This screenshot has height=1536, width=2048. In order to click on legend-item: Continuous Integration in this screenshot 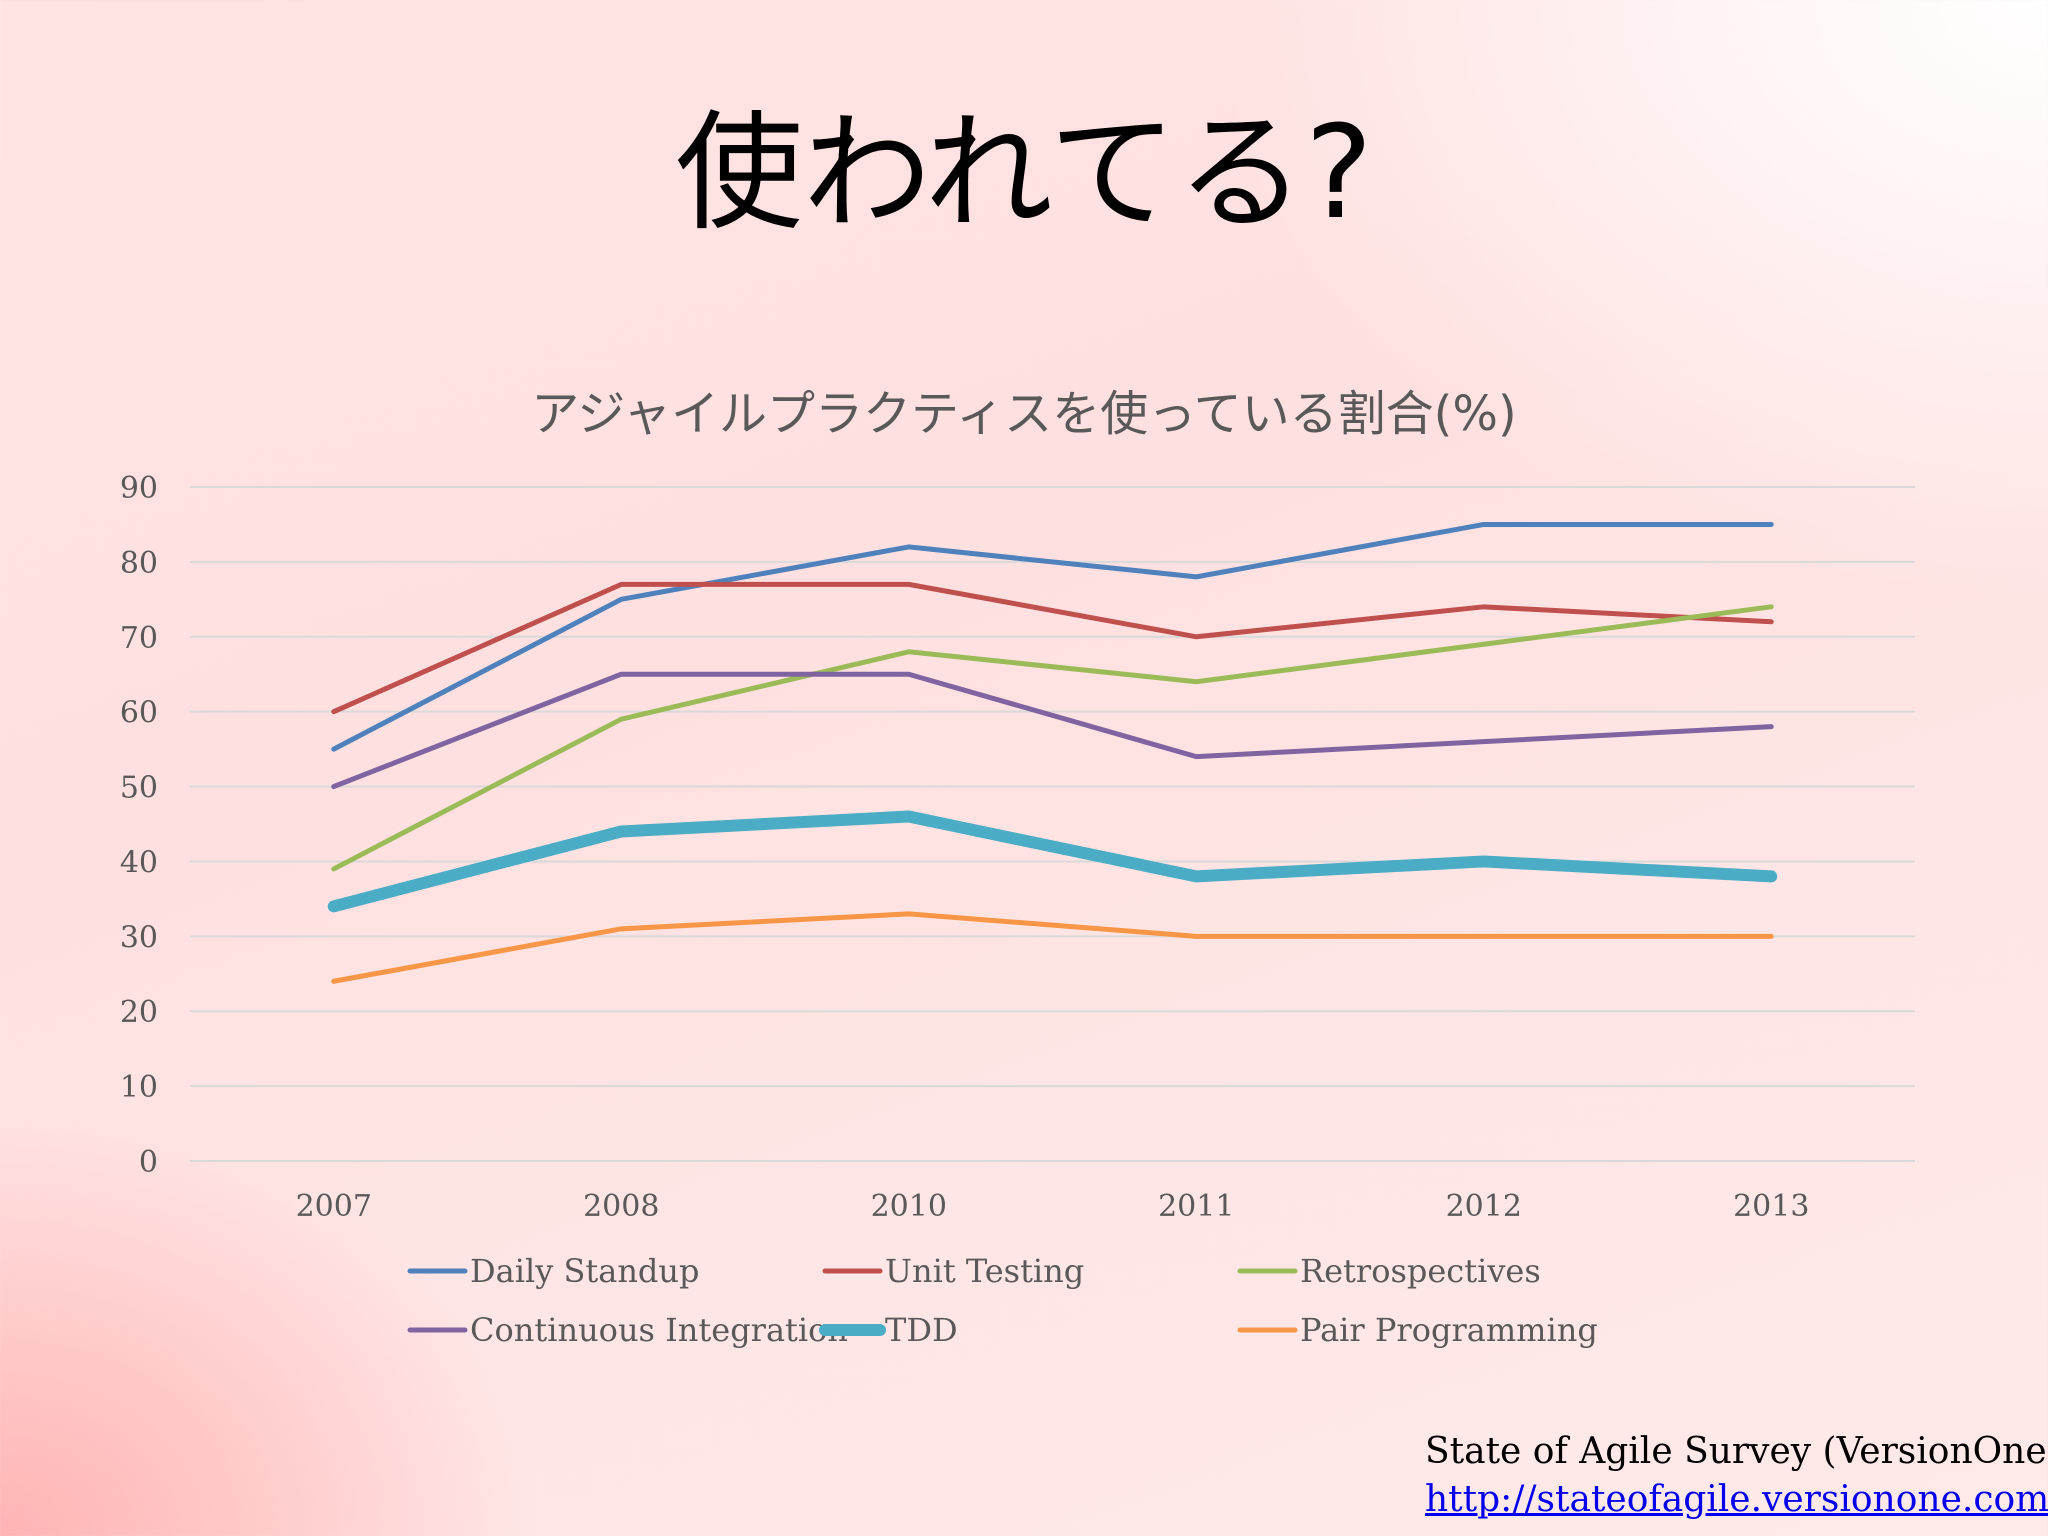, I will do `click(627, 1330)`.